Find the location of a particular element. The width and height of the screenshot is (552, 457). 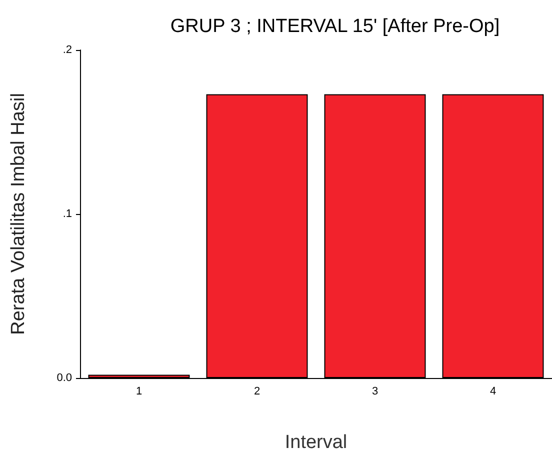

y-tick-label: .2 is located at coordinates (67, 50).